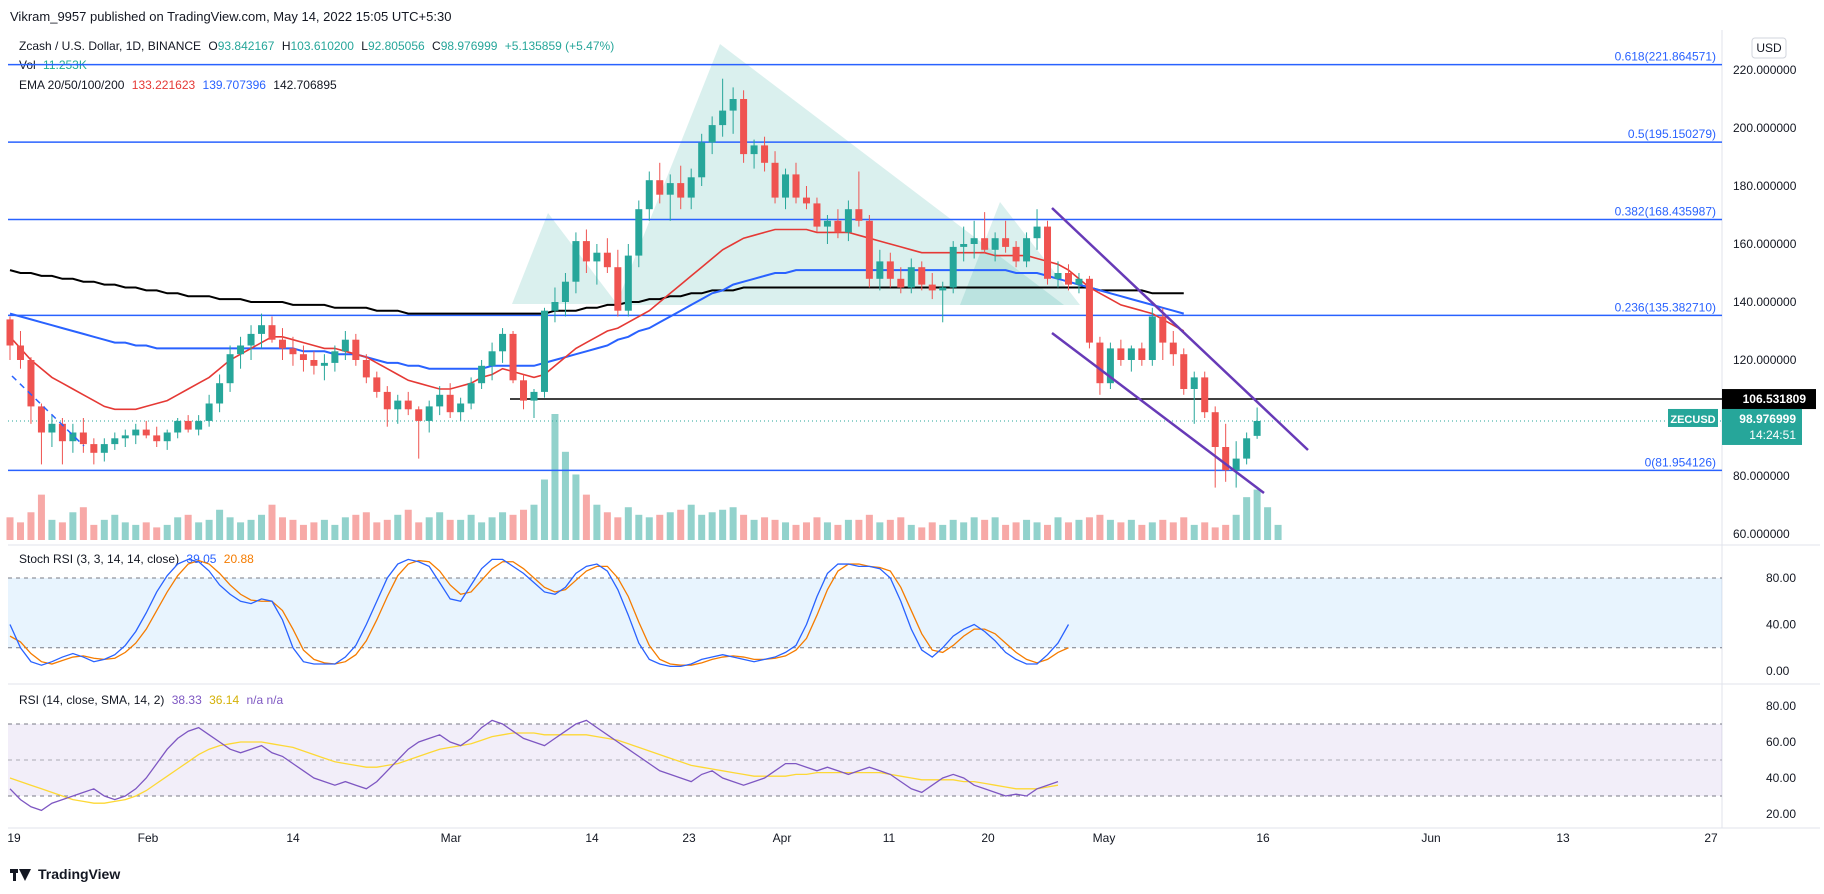 The image size is (1824, 894). I want to click on currency-badge: USD, so click(1769, 48).